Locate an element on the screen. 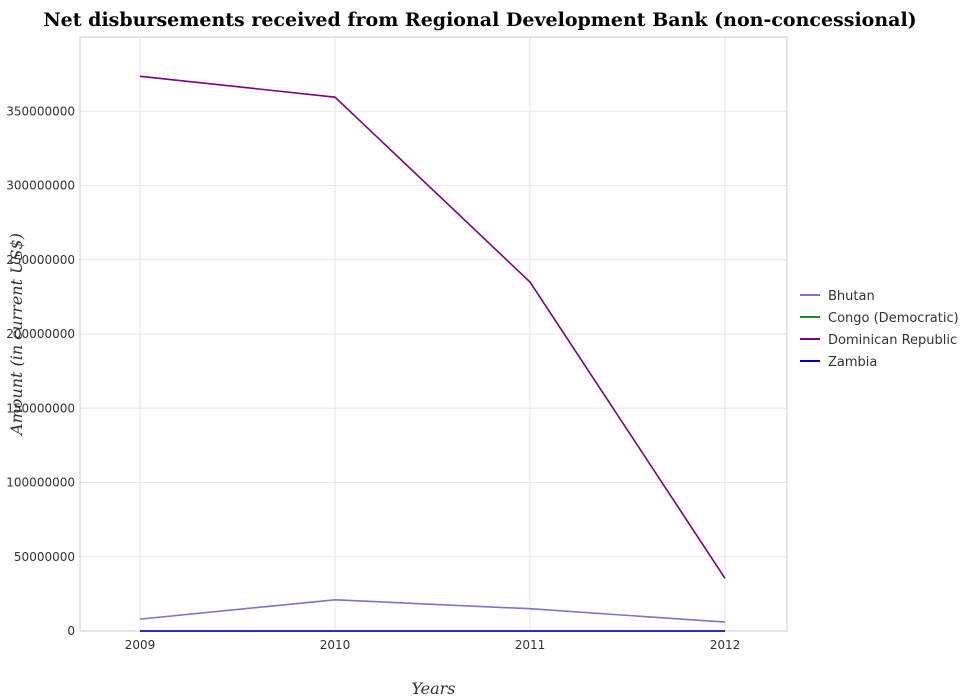 The width and height of the screenshot is (964, 700). x-tick-labels: 2009 2010 2011 2012 is located at coordinates (433, 645).